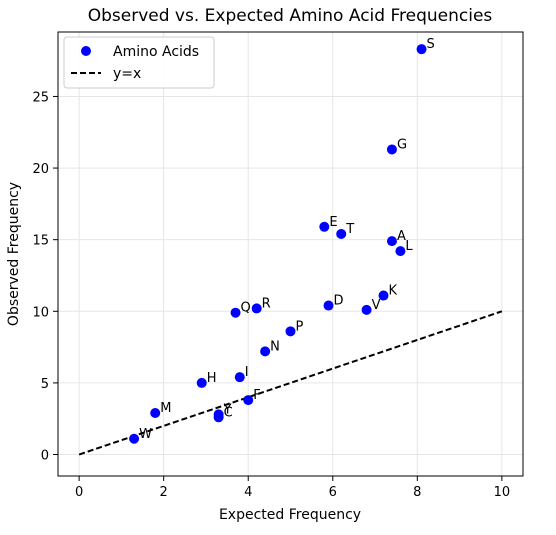 This screenshot has width=556, height=535. Describe the element at coordinates (134, 438) in the screenshot. I see `data-point-w` at that location.